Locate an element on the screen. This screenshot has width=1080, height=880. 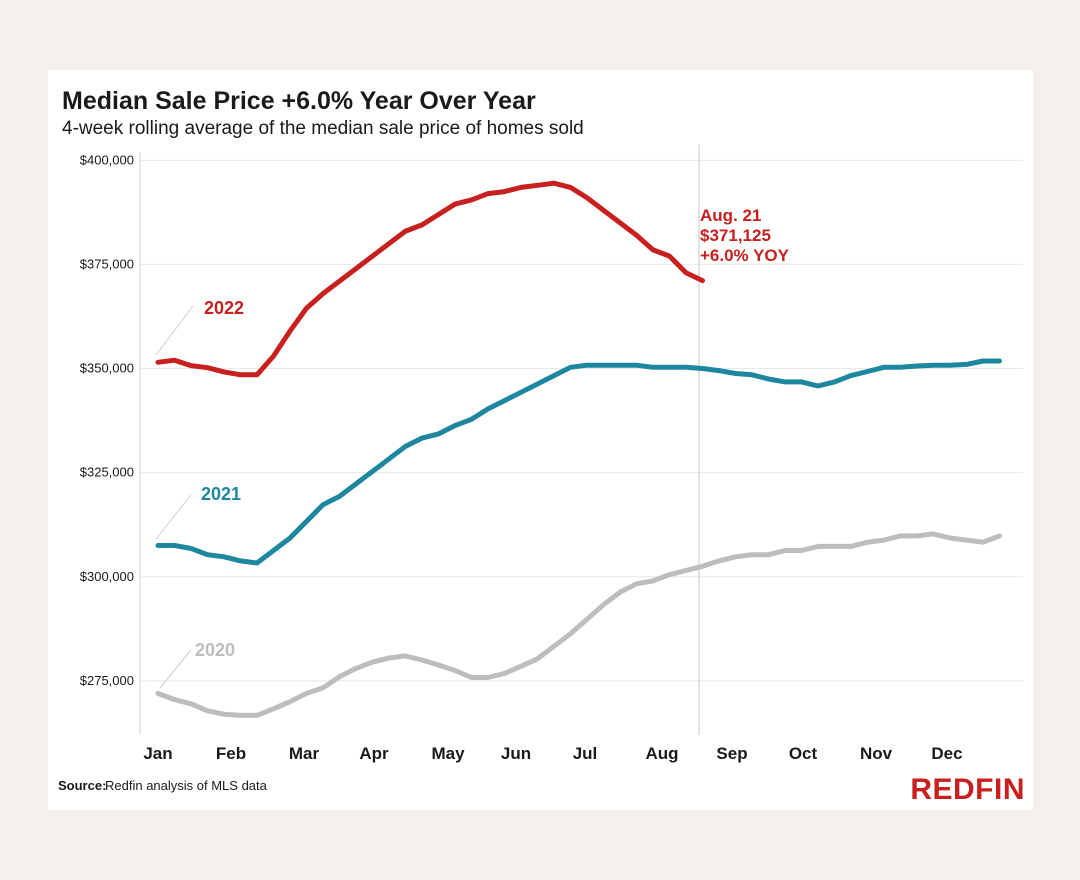
y-tick-label: $300,000 is located at coordinates (107, 576).